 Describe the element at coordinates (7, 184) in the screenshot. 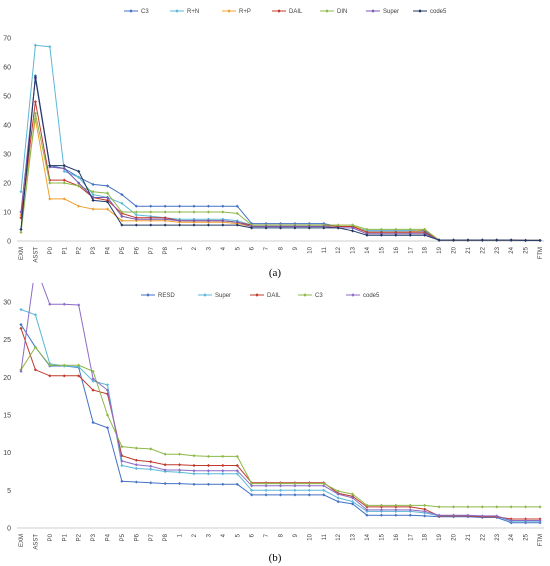

I see `y-tick-label: 20` at that location.